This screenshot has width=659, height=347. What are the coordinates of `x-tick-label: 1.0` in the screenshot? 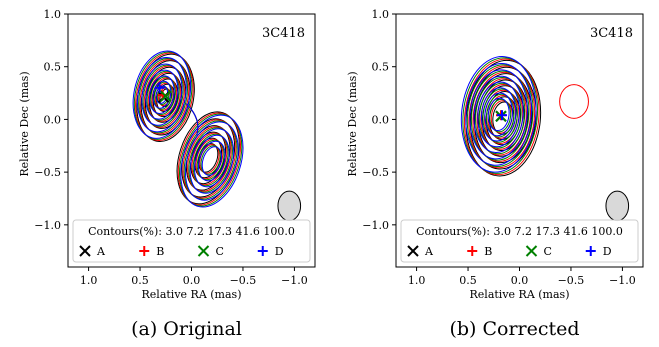 It's located at (89, 280).